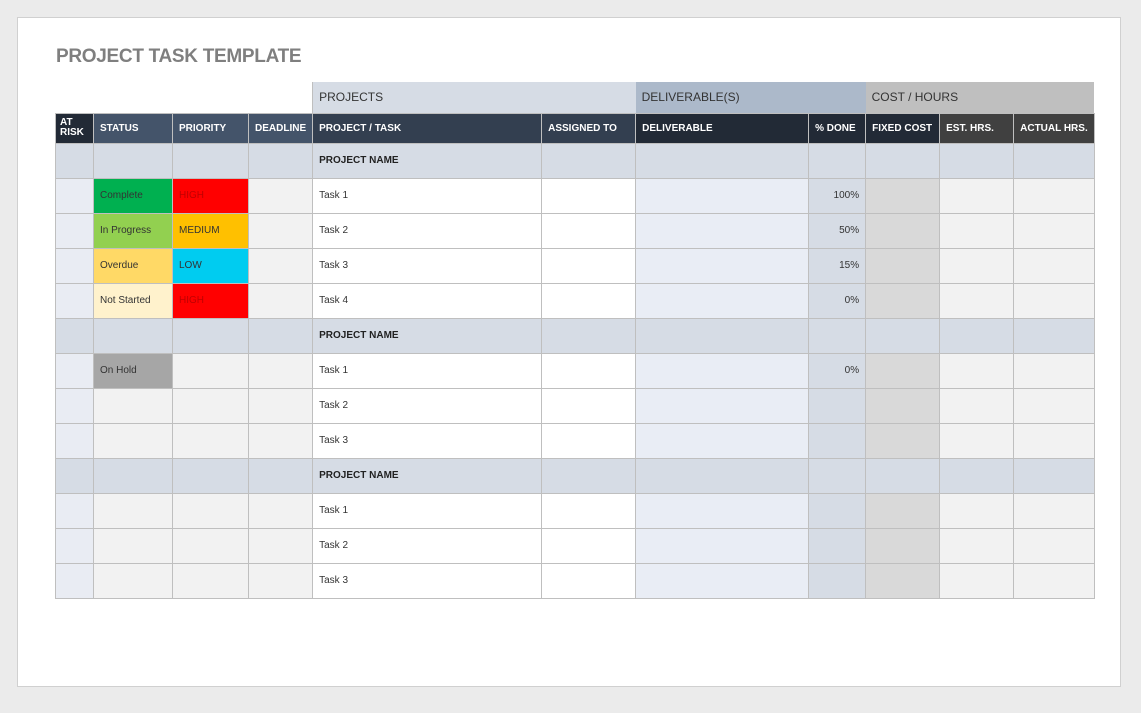  Describe the element at coordinates (133, 195) in the screenshot. I see `cell-status: Complete` at that location.